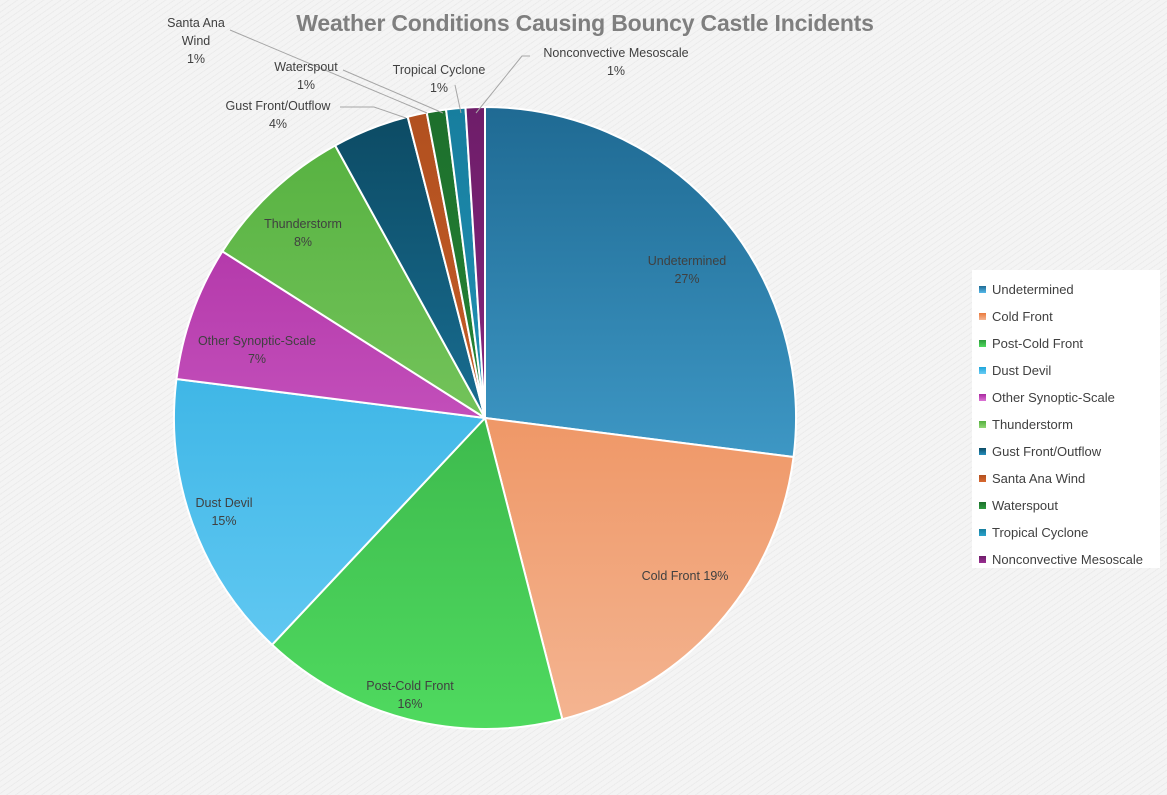 Image resolution: width=1167 pixels, height=795 pixels. Describe the element at coordinates (330, 334) in the screenshot. I see `pie-slice-other-synoptic-scale` at that location.